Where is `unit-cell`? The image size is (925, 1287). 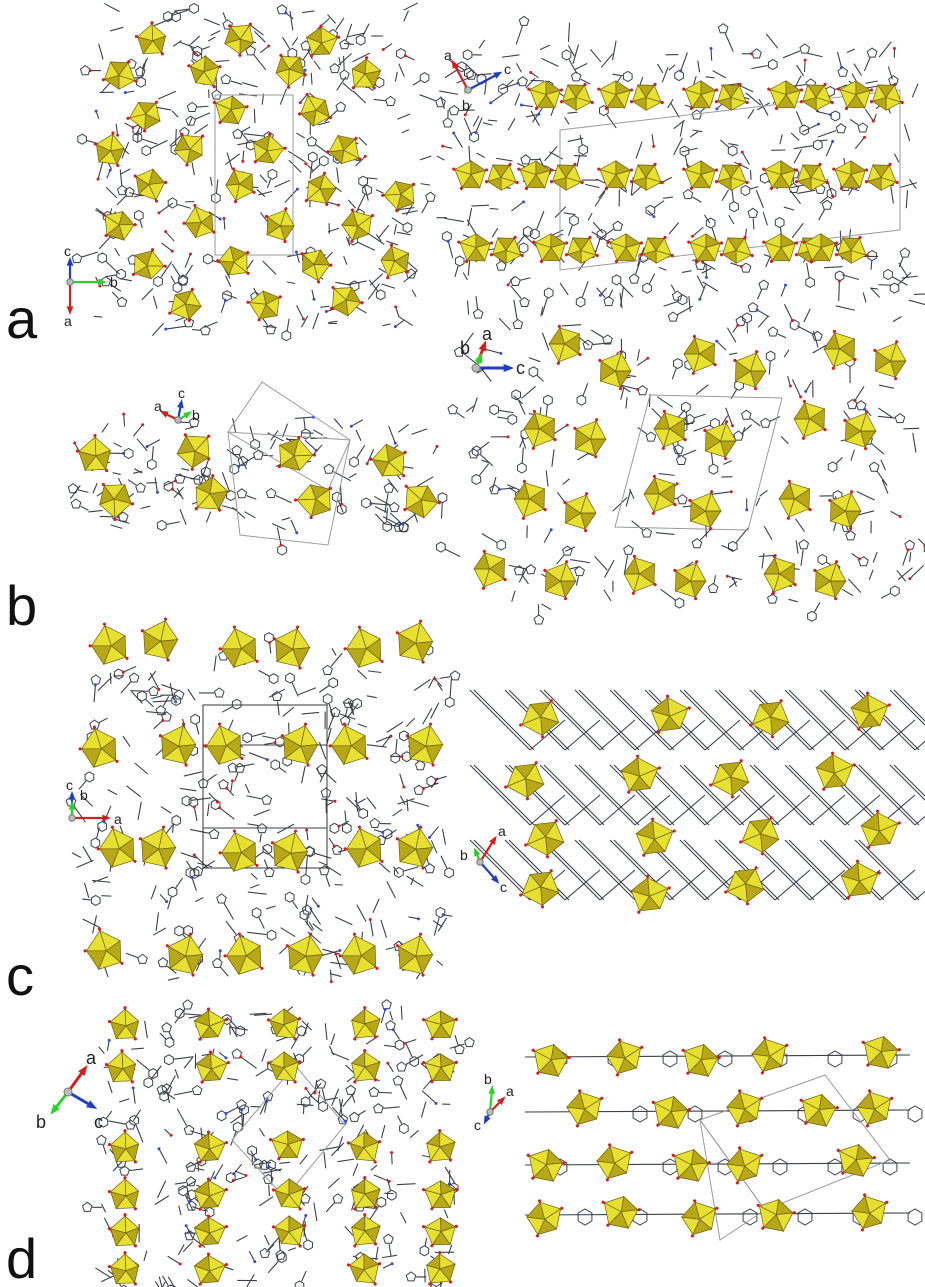 unit-cell is located at coordinates (795, 1142).